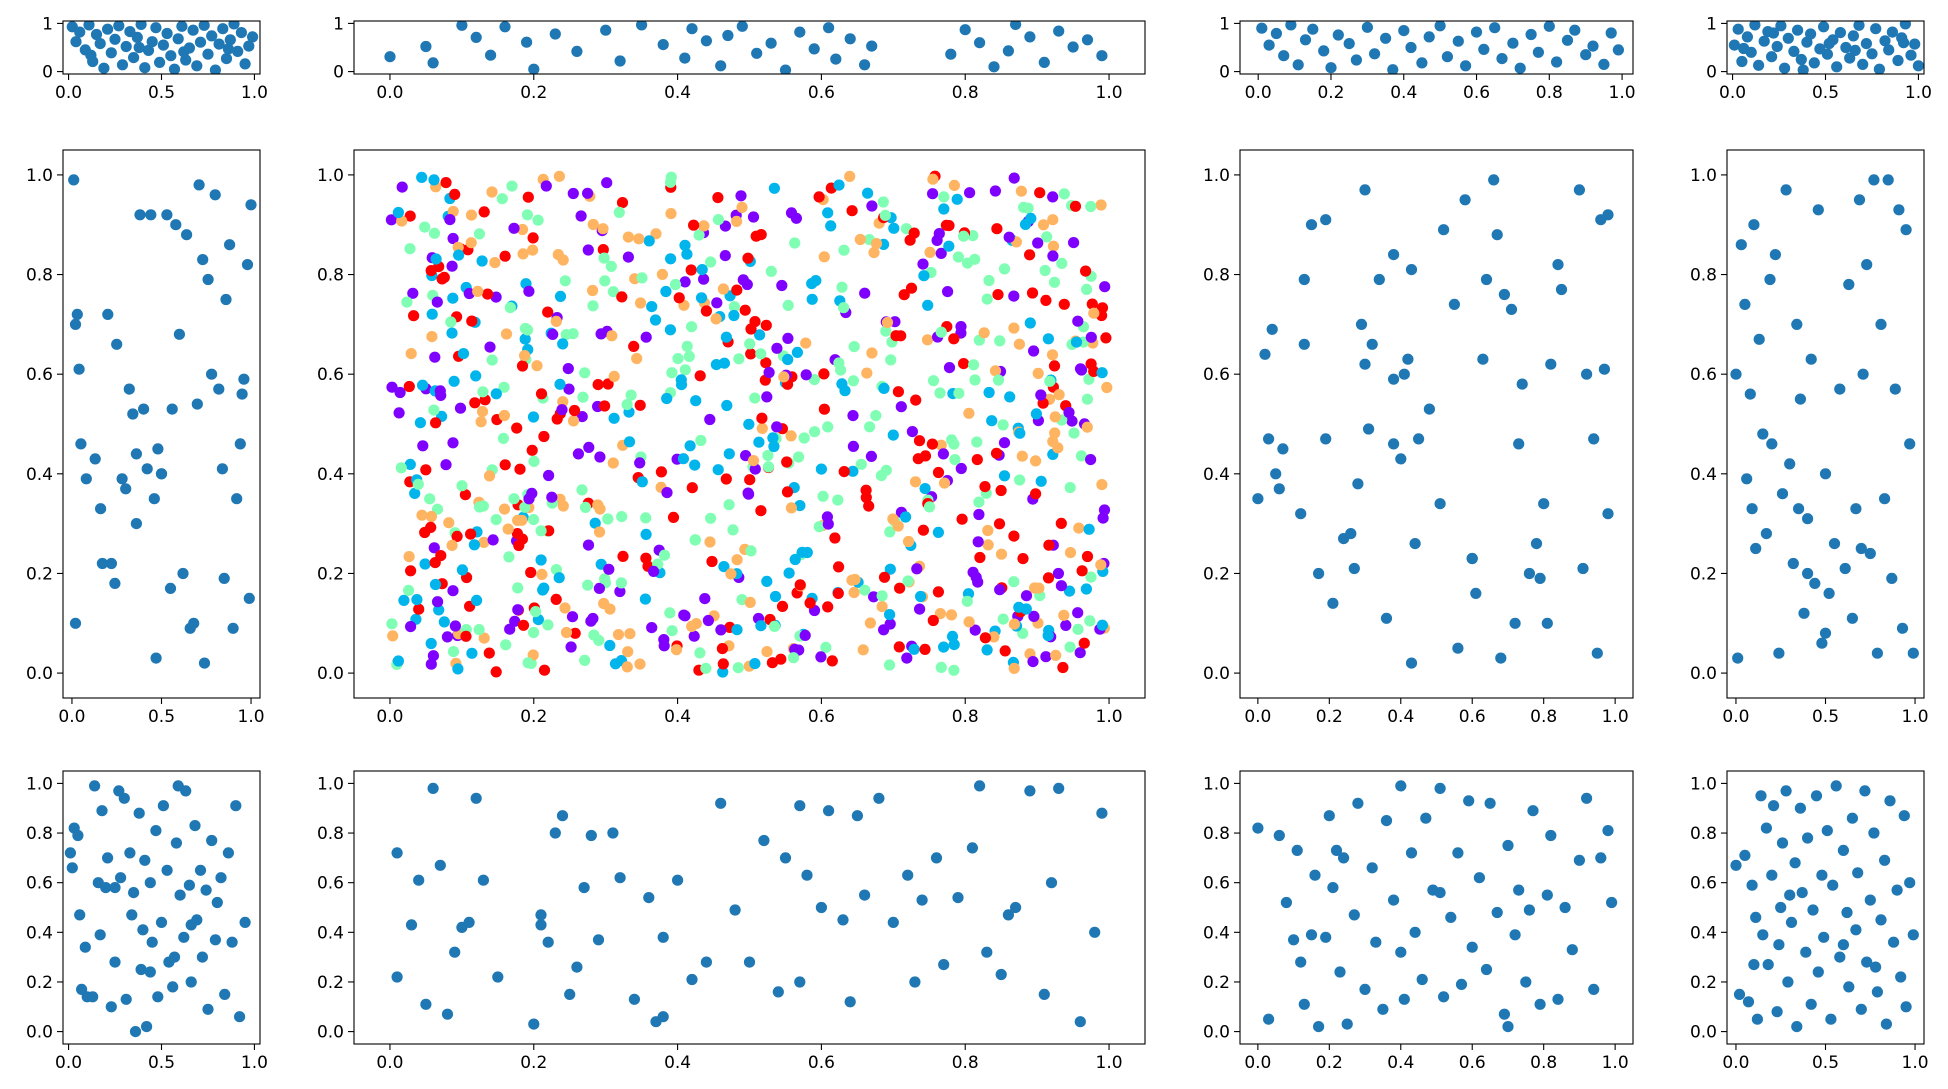 This screenshot has height=1089, width=1948. I want to click on x-tick-label: 1.0, so click(1615, 717).